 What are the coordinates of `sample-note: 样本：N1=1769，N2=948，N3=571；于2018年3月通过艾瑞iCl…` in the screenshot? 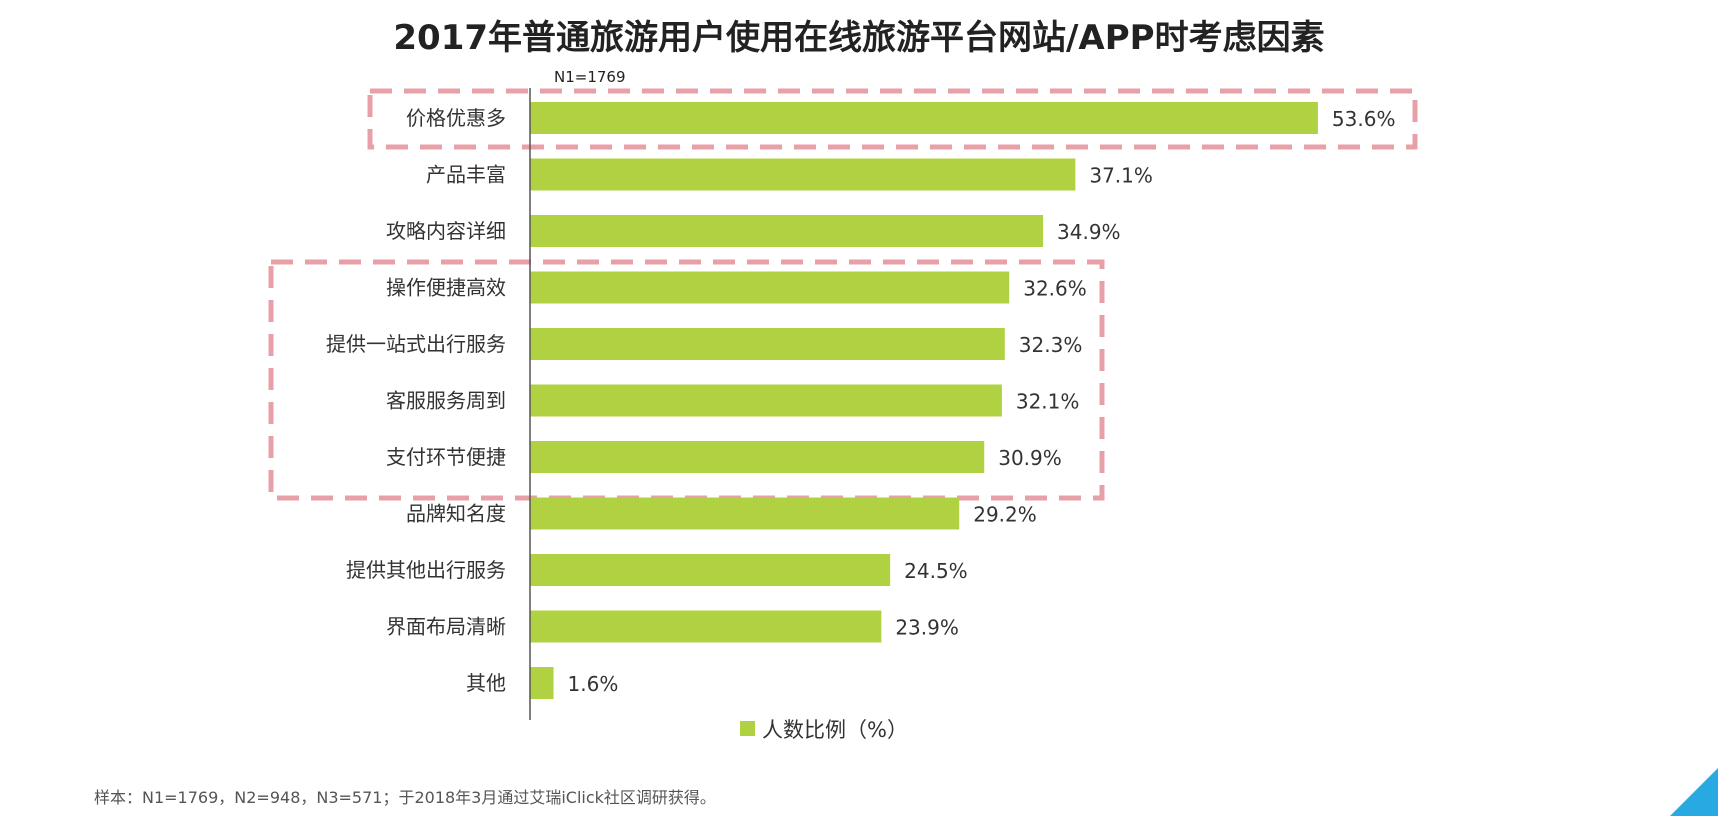 It's located at (405, 797).